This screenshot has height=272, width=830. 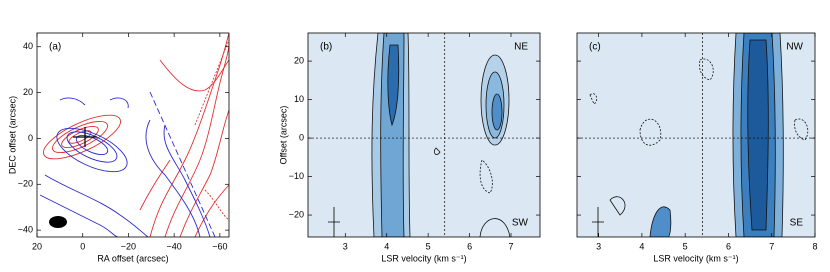 I want to click on position-cross, so click(x=85, y=137).